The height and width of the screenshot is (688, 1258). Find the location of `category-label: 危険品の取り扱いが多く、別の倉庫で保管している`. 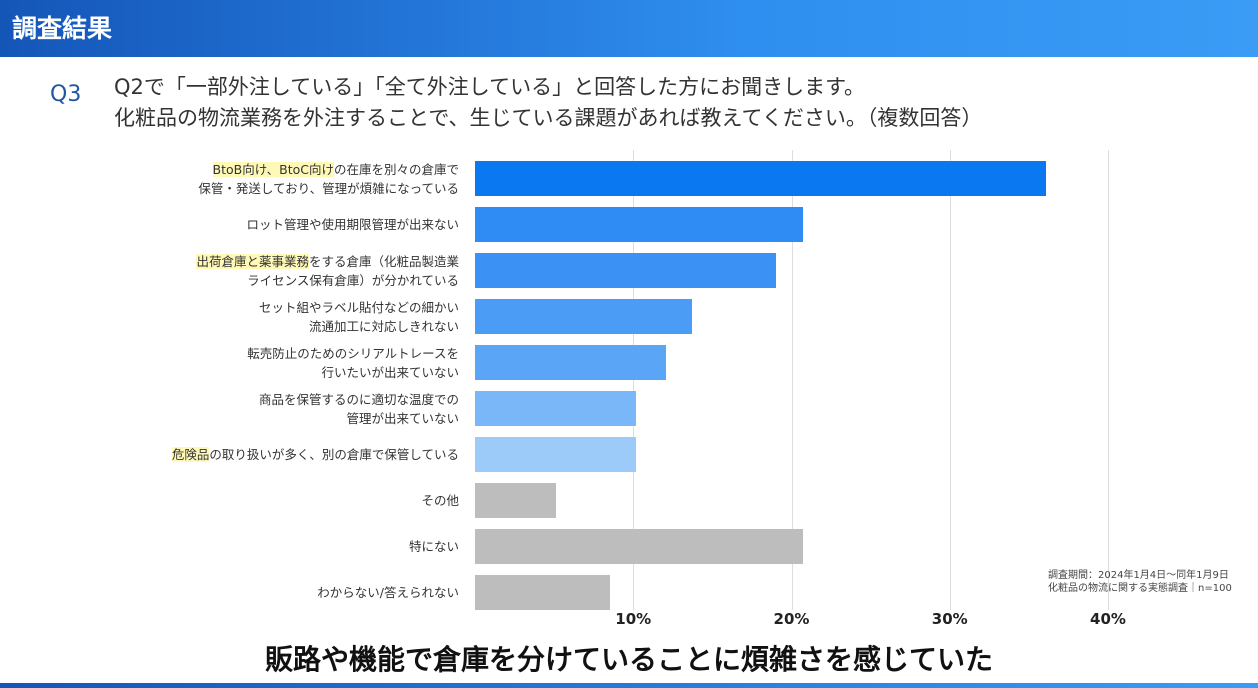

category-label: 危険品の取り扱いが多く、別の倉庫で保管している is located at coordinates (315, 454).